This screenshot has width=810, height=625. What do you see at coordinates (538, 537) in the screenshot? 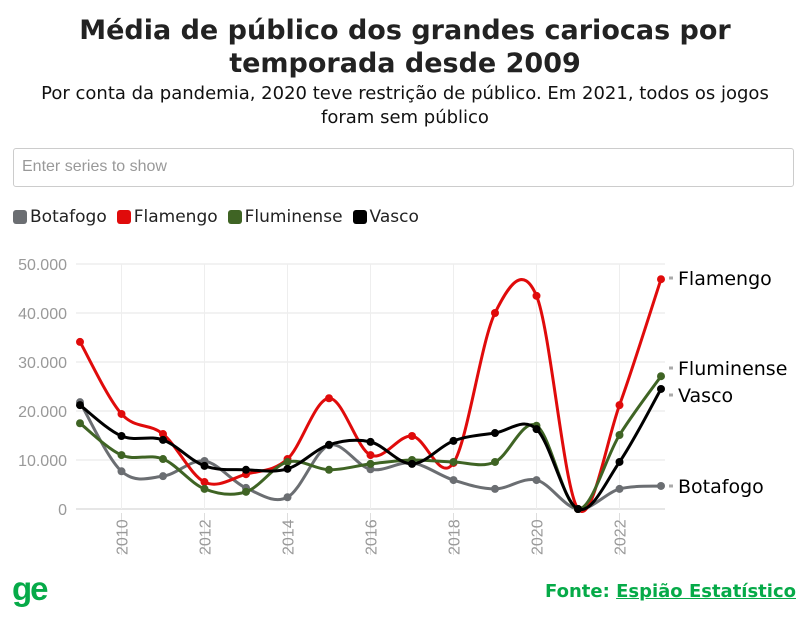
I see `x-tick-label: 2020` at bounding box center [538, 537].